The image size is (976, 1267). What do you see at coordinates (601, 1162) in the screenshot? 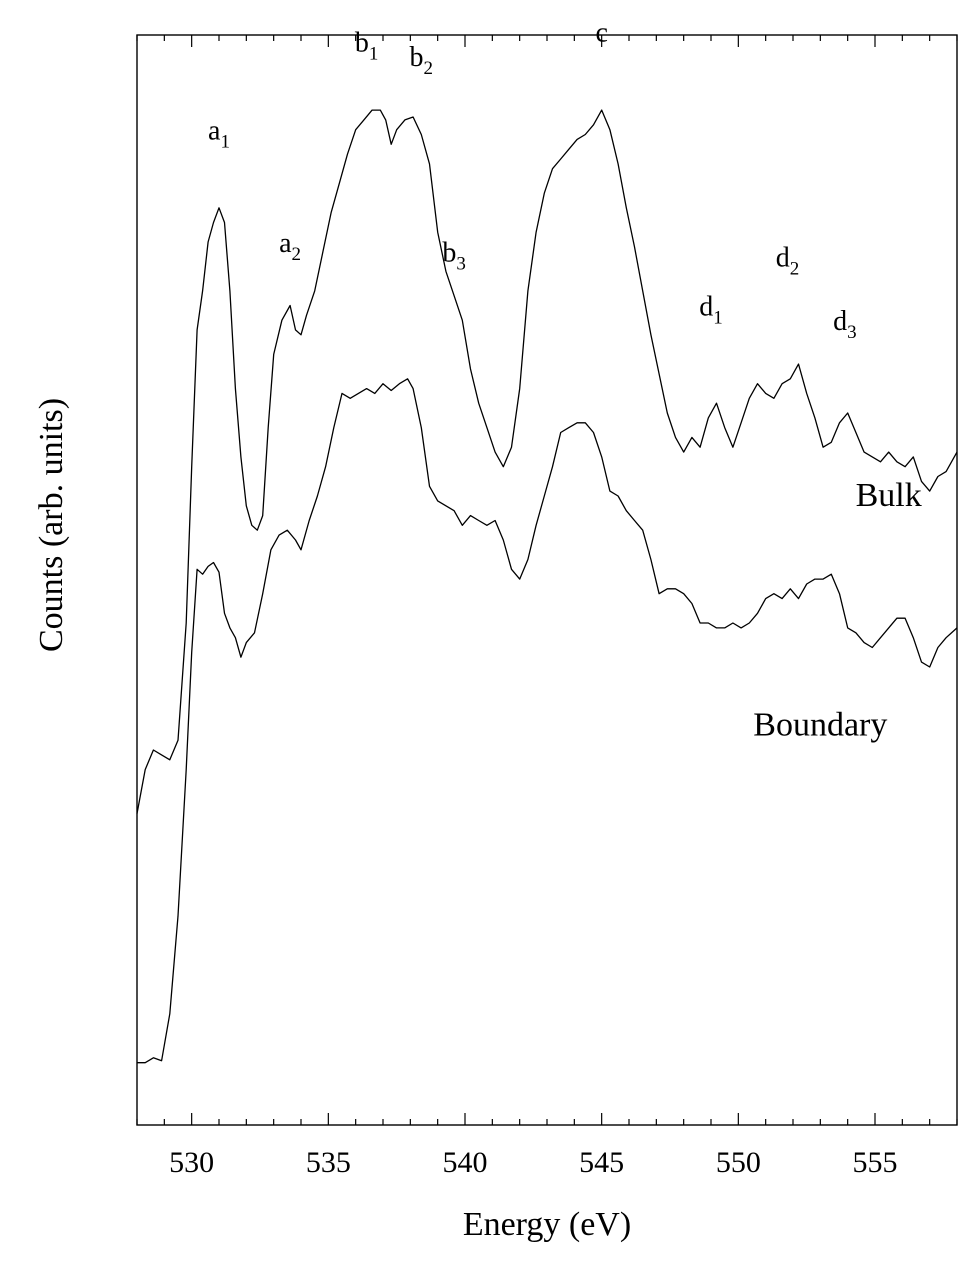
I see `x-tick-label: 545` at bounding box center [601, 1162].